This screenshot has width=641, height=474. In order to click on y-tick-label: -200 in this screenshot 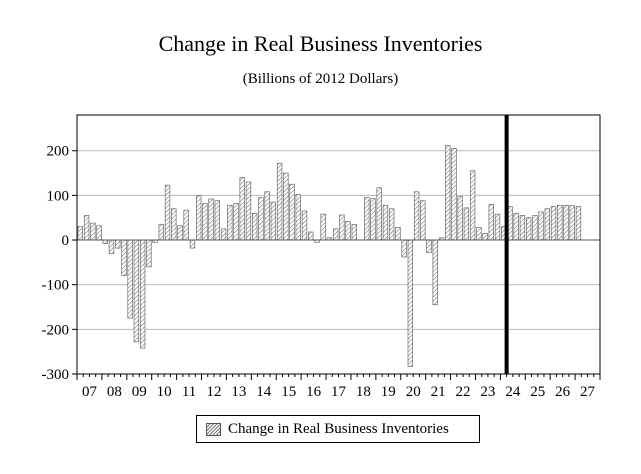, I will do `click(56, 330)`.